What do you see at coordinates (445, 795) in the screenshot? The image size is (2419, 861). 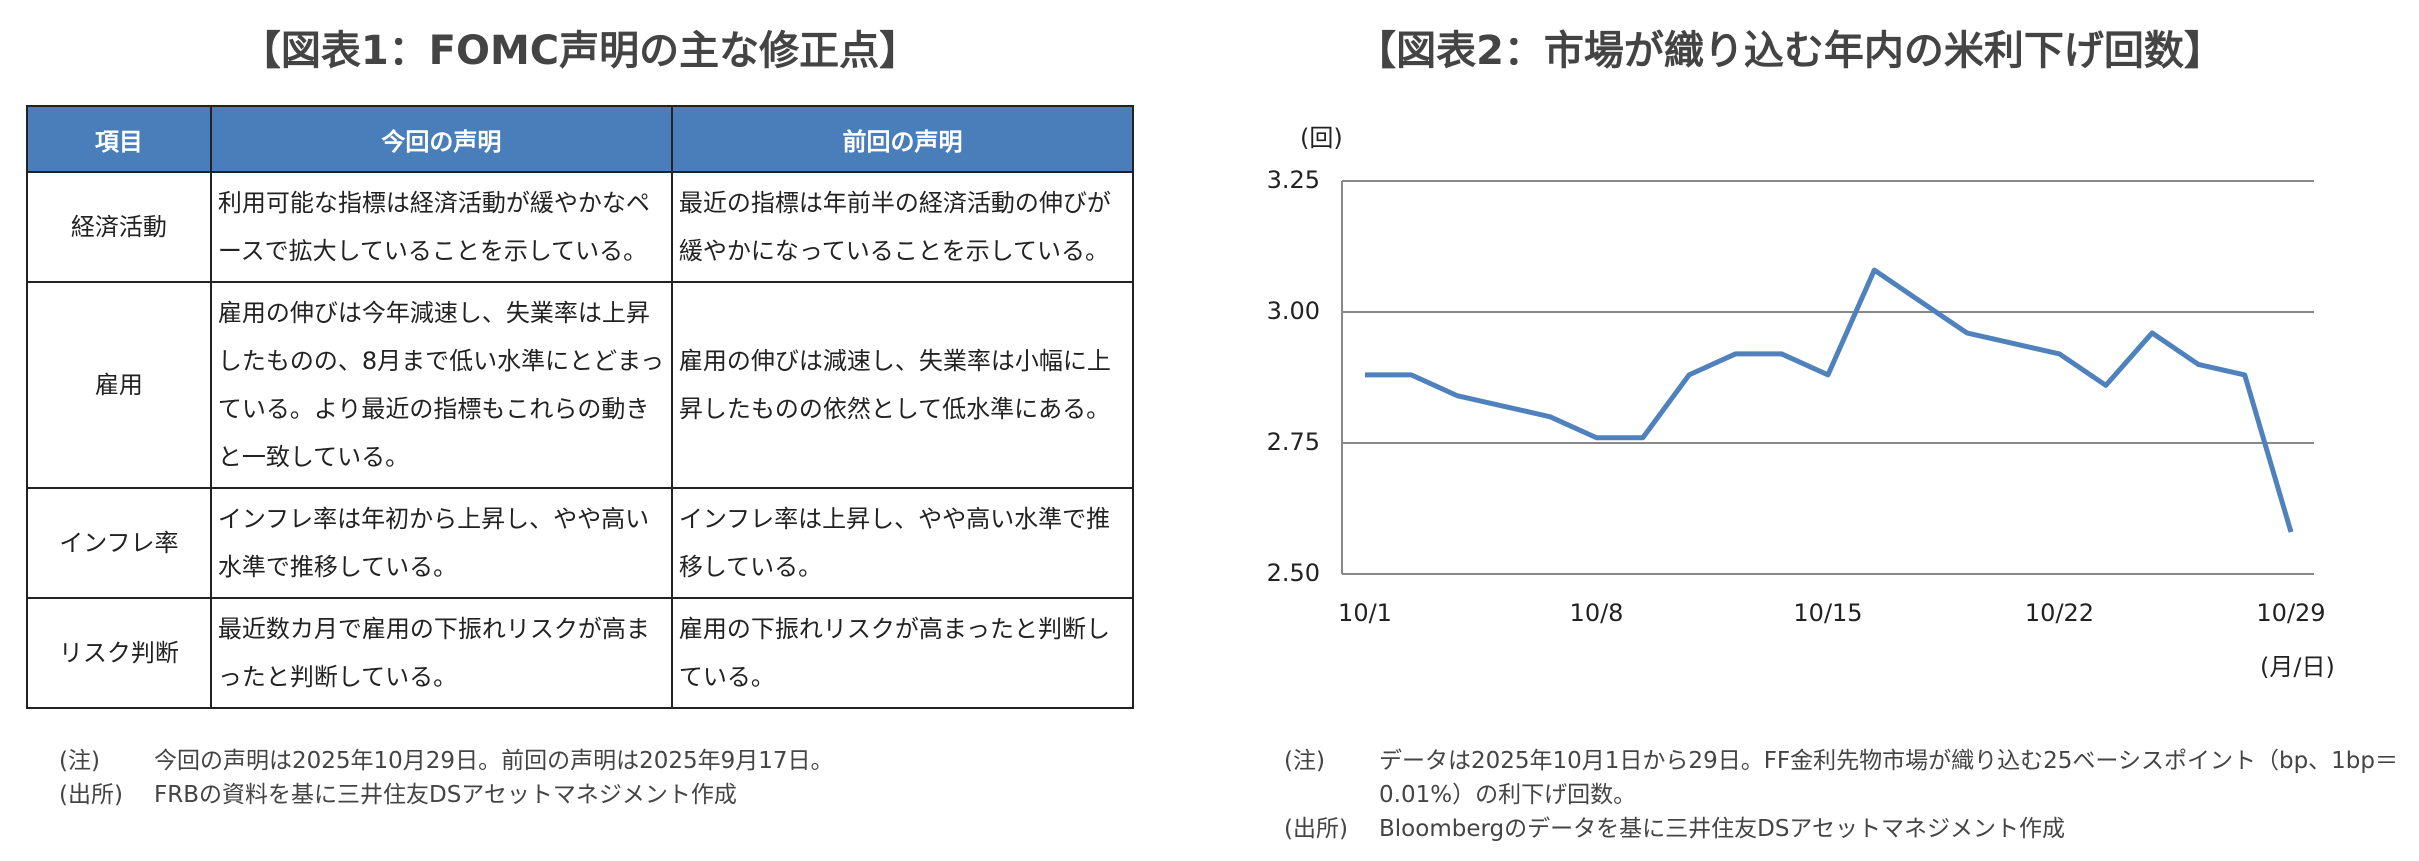 I see `note-text: FRBの資料を基に三井住友DSアセットマネジメント作成` at bounding box center [445, 795].